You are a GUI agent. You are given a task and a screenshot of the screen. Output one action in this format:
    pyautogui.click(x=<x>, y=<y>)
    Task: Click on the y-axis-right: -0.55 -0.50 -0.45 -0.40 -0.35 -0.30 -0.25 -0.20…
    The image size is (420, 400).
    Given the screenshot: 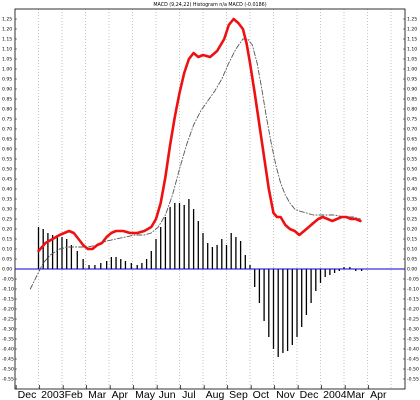 What is the action you would take?
    pyautogui.click(x=411, y=200)
    